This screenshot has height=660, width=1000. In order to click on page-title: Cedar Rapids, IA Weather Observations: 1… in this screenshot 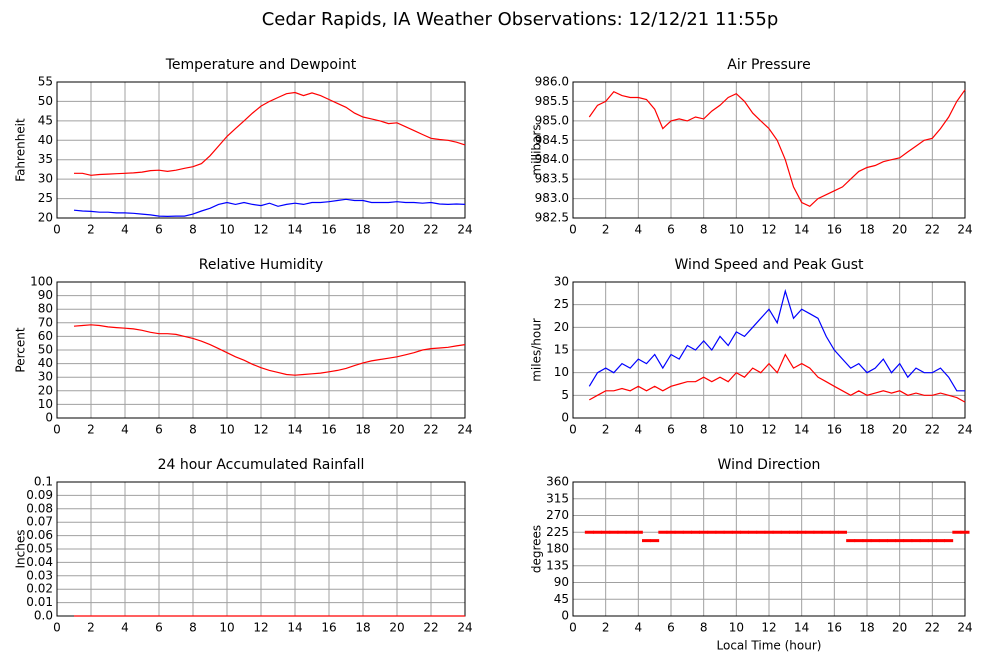, I will do `click(520, 19)`.